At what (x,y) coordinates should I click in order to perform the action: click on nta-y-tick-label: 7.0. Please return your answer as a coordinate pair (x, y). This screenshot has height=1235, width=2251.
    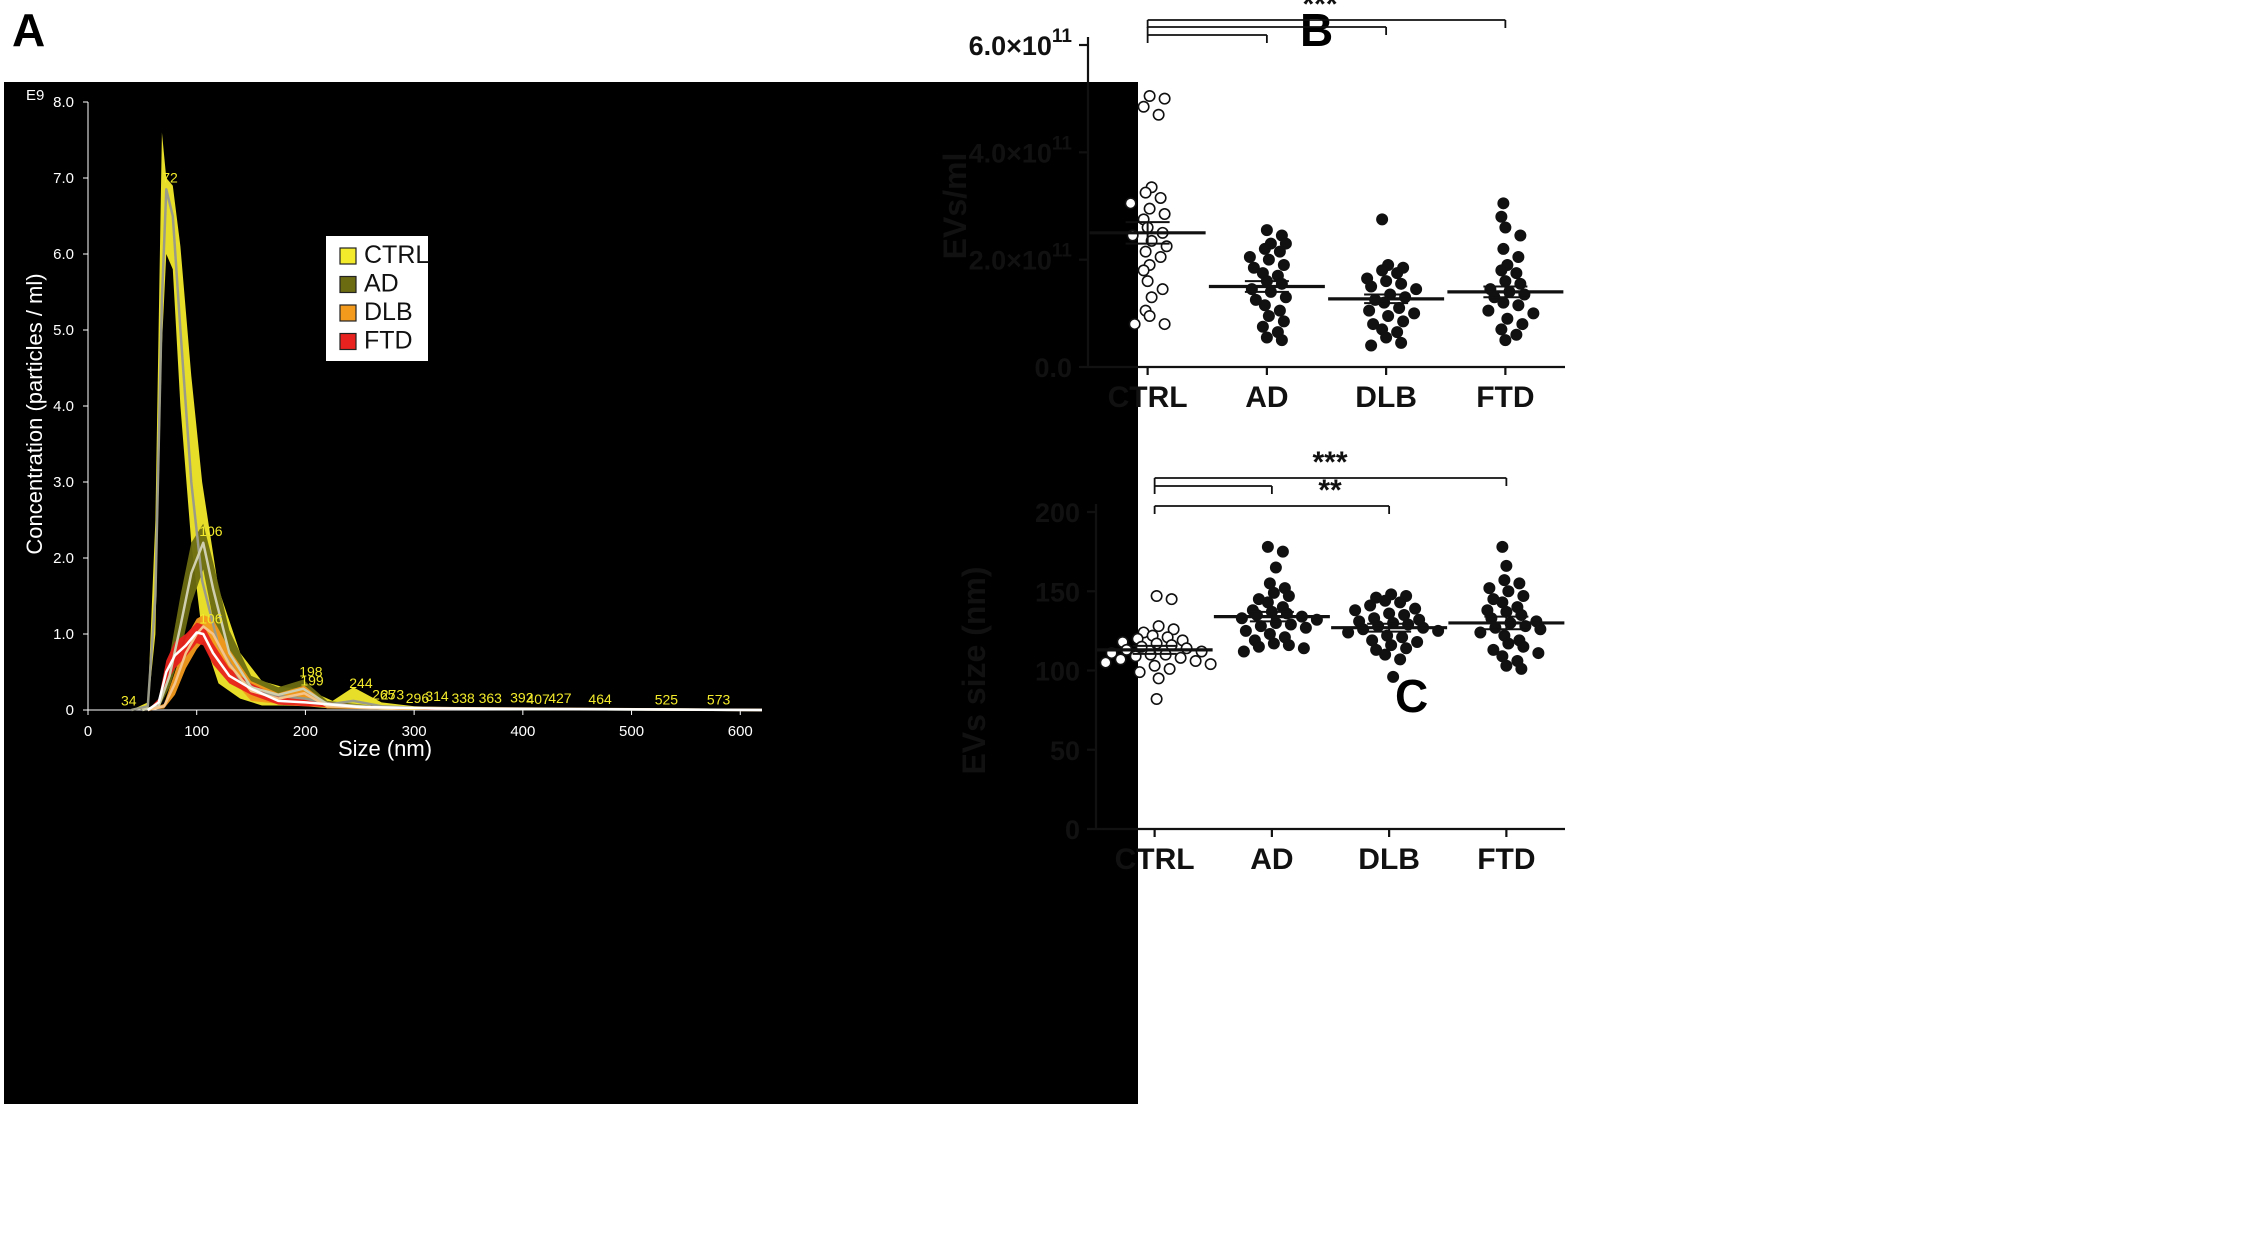
    Looking at the image, I should click on (63, 178).